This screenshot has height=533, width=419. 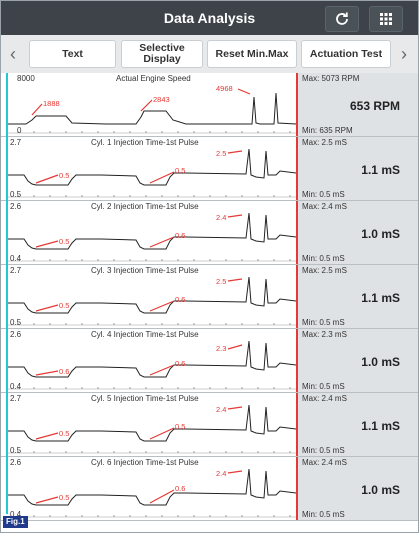 I want to click on refresh-icon, so click(x=342, y=18).